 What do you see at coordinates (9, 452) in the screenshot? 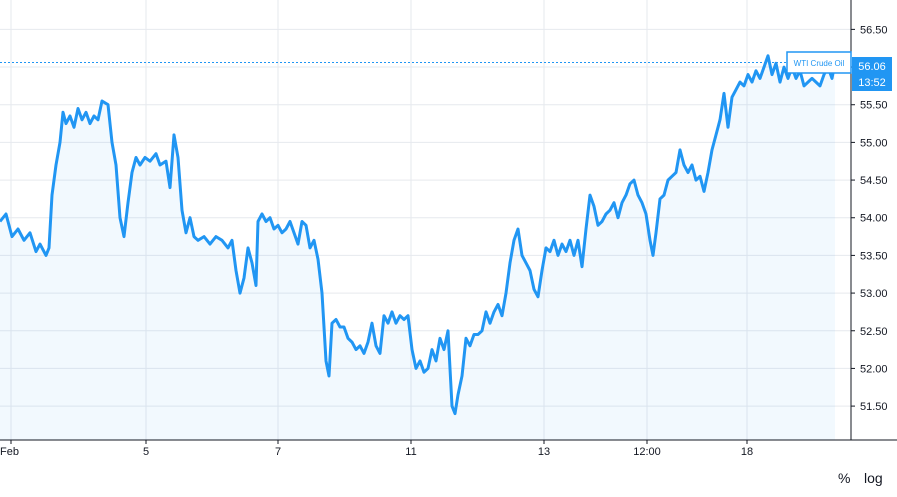
I see `x-tick-label: Feb` at bounding box center [9, 452].